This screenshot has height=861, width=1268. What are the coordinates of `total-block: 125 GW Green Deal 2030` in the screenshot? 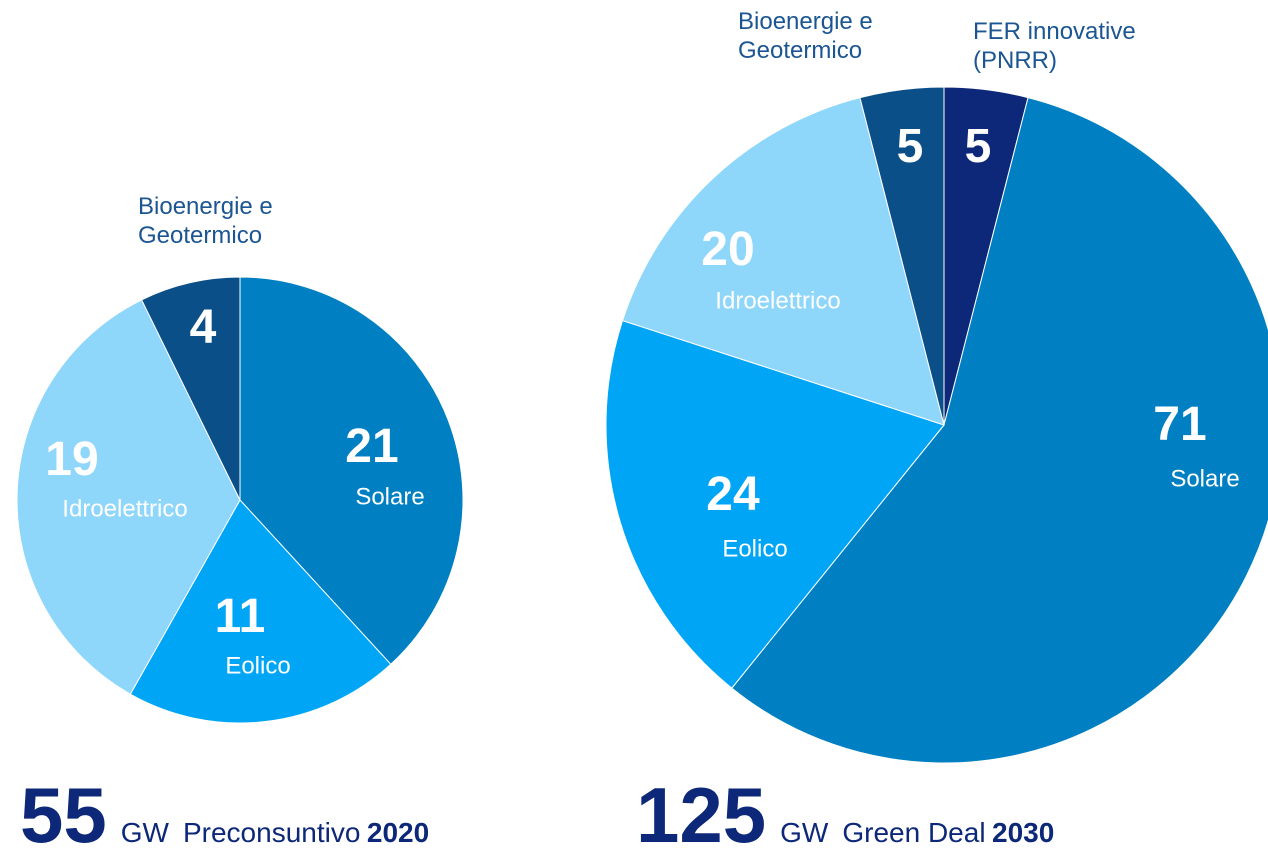 It's located at (845, 815).